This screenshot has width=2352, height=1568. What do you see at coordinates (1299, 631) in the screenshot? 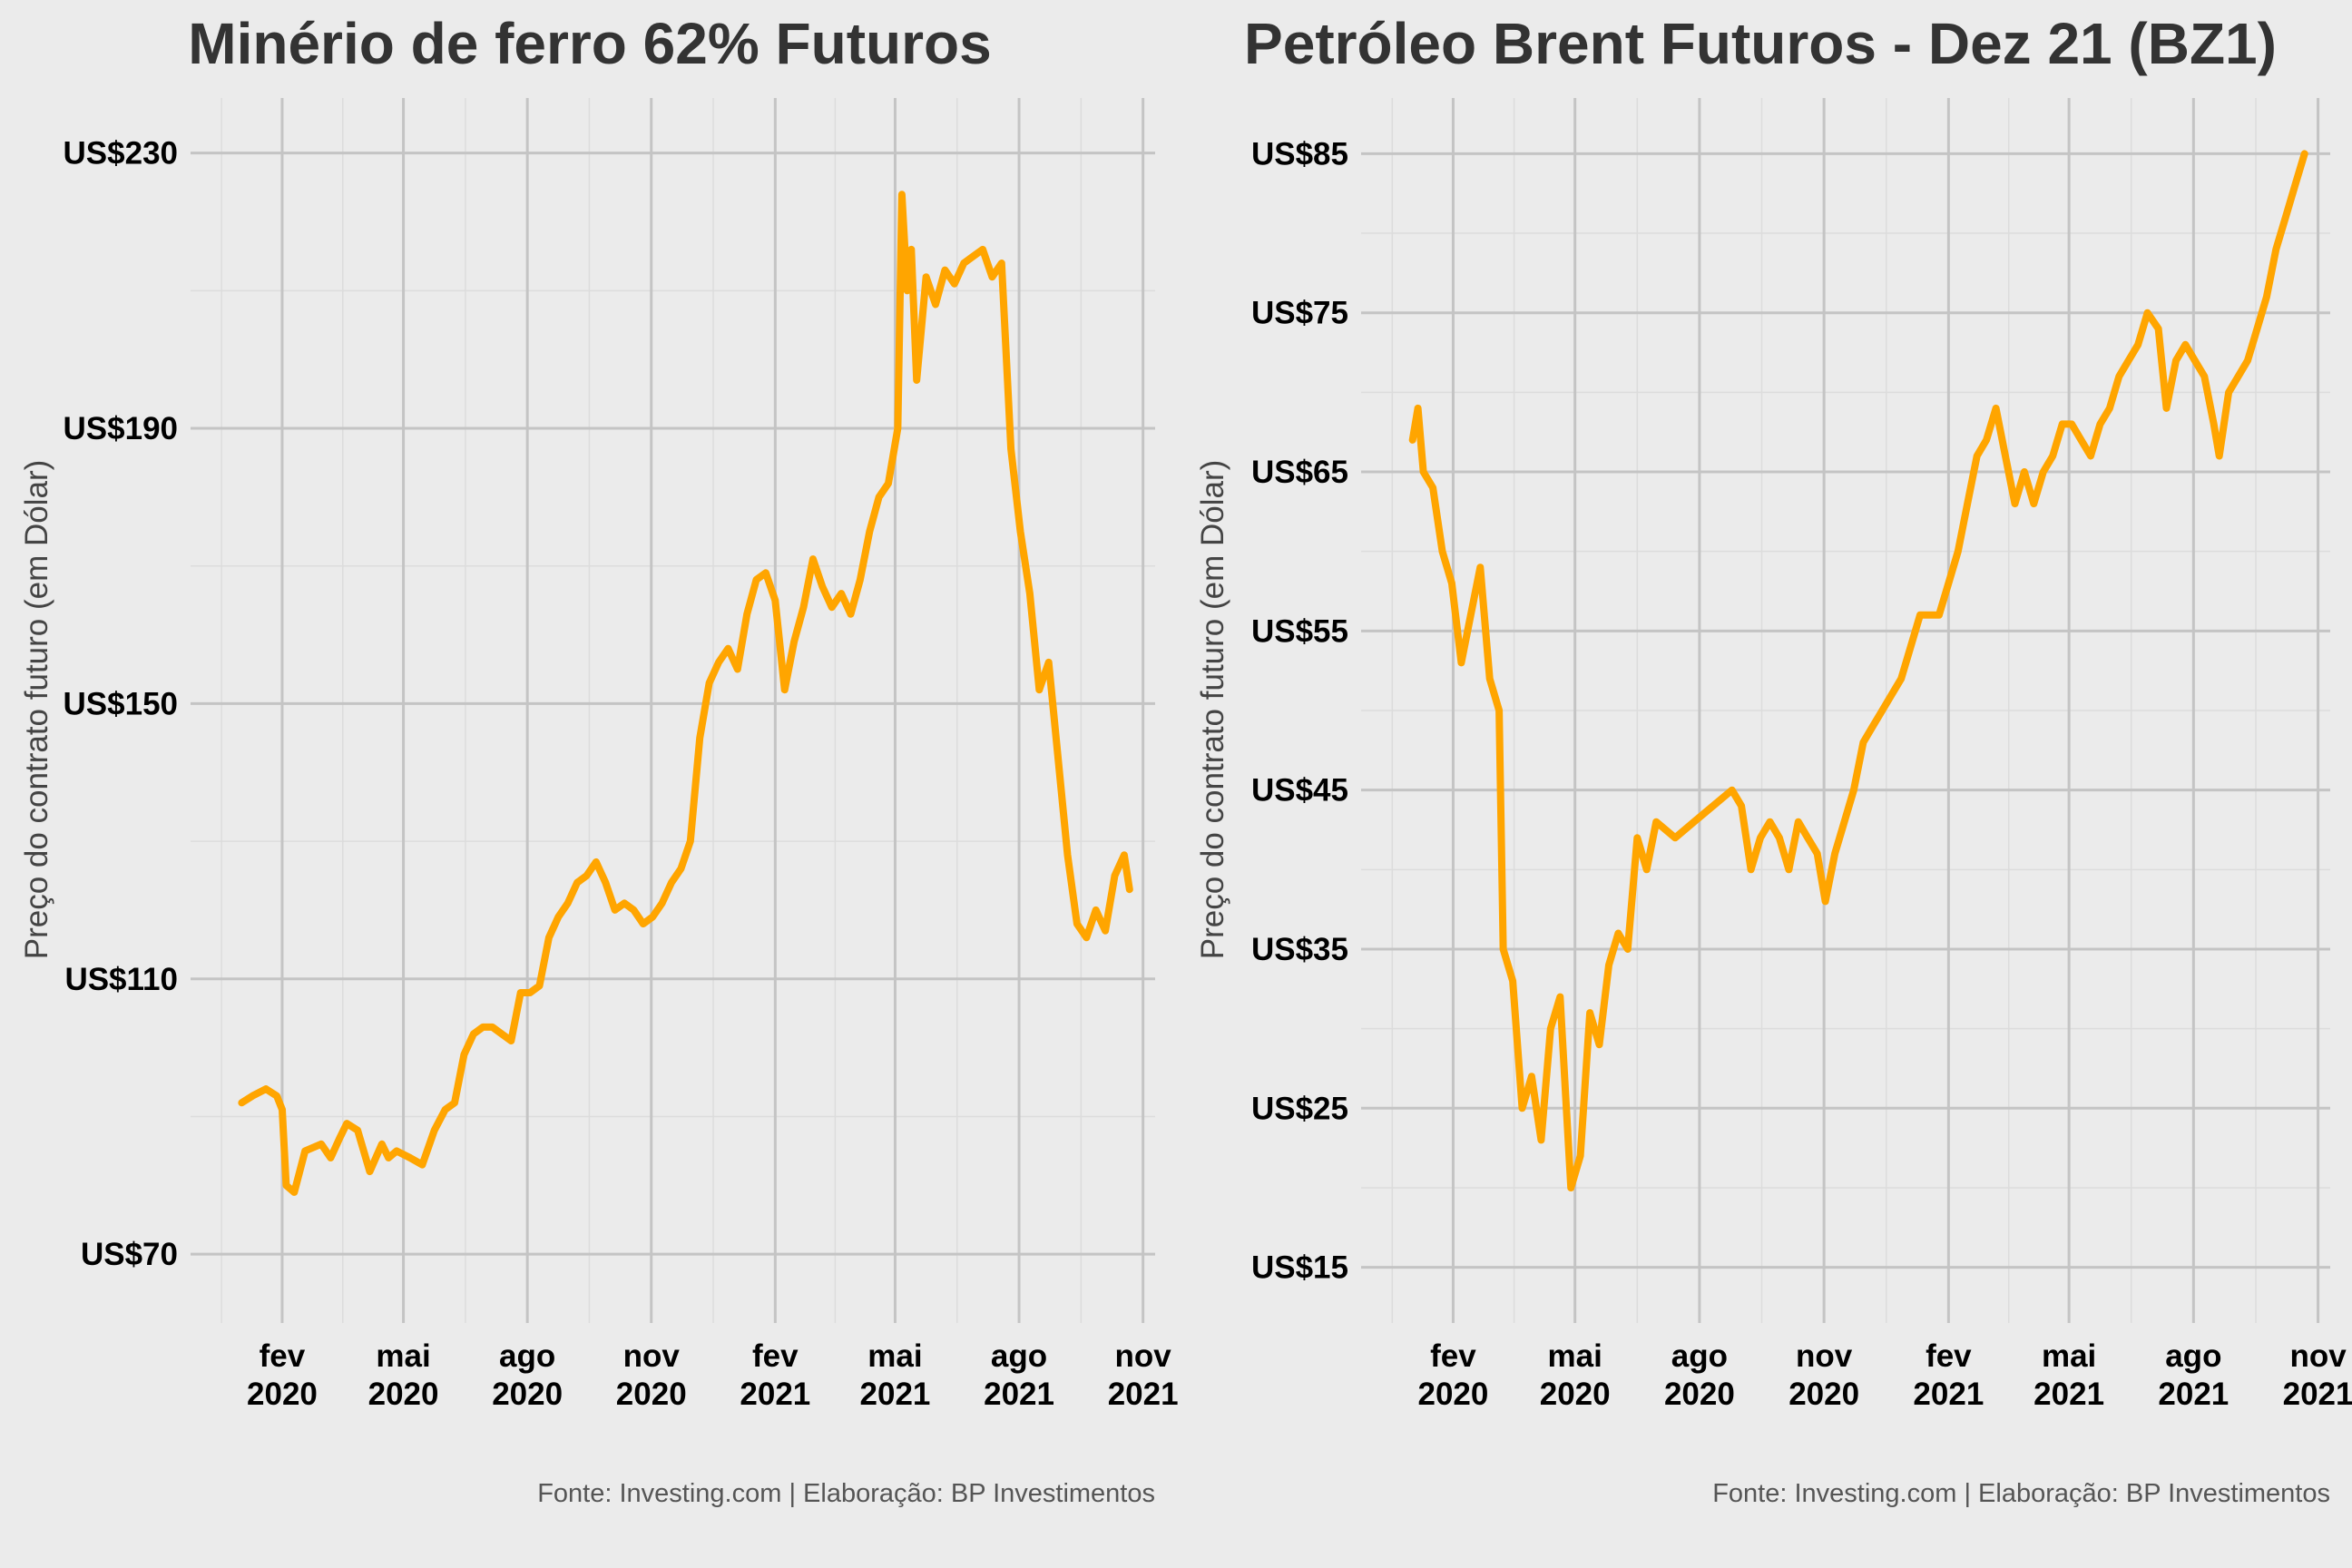
I see `y-tick-label: US$55` at bounding box center [1299, 631].